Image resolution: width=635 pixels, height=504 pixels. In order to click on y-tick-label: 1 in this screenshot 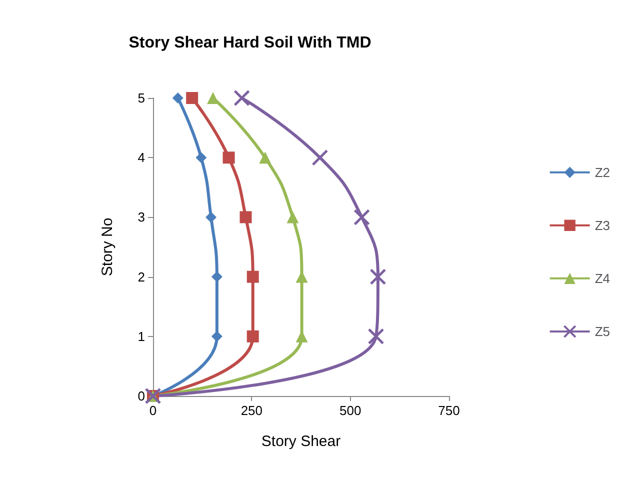, I will do `click(141, 336)`.